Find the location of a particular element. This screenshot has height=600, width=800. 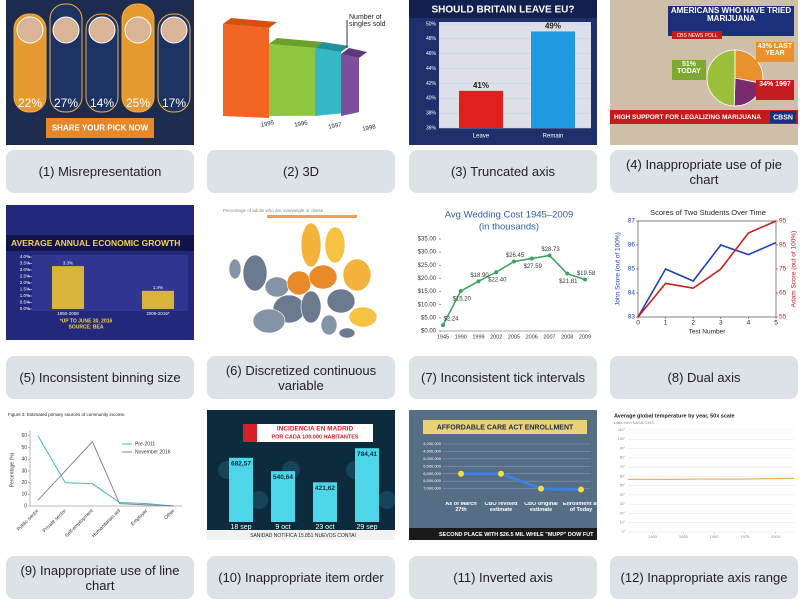

y-tick-label: 95 is located at coordinates (783, 221).